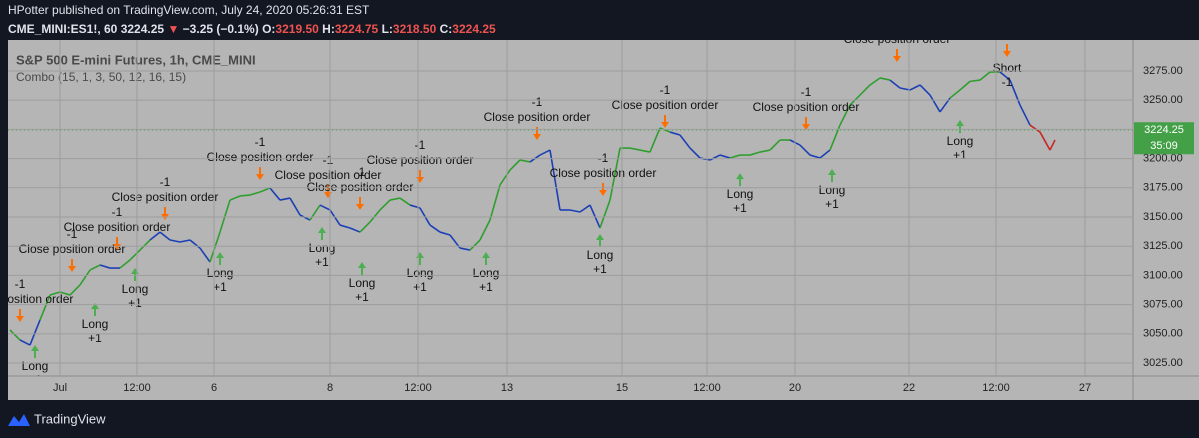  I want to click on y-tick-label: 3150.00, so click(1163, 217).